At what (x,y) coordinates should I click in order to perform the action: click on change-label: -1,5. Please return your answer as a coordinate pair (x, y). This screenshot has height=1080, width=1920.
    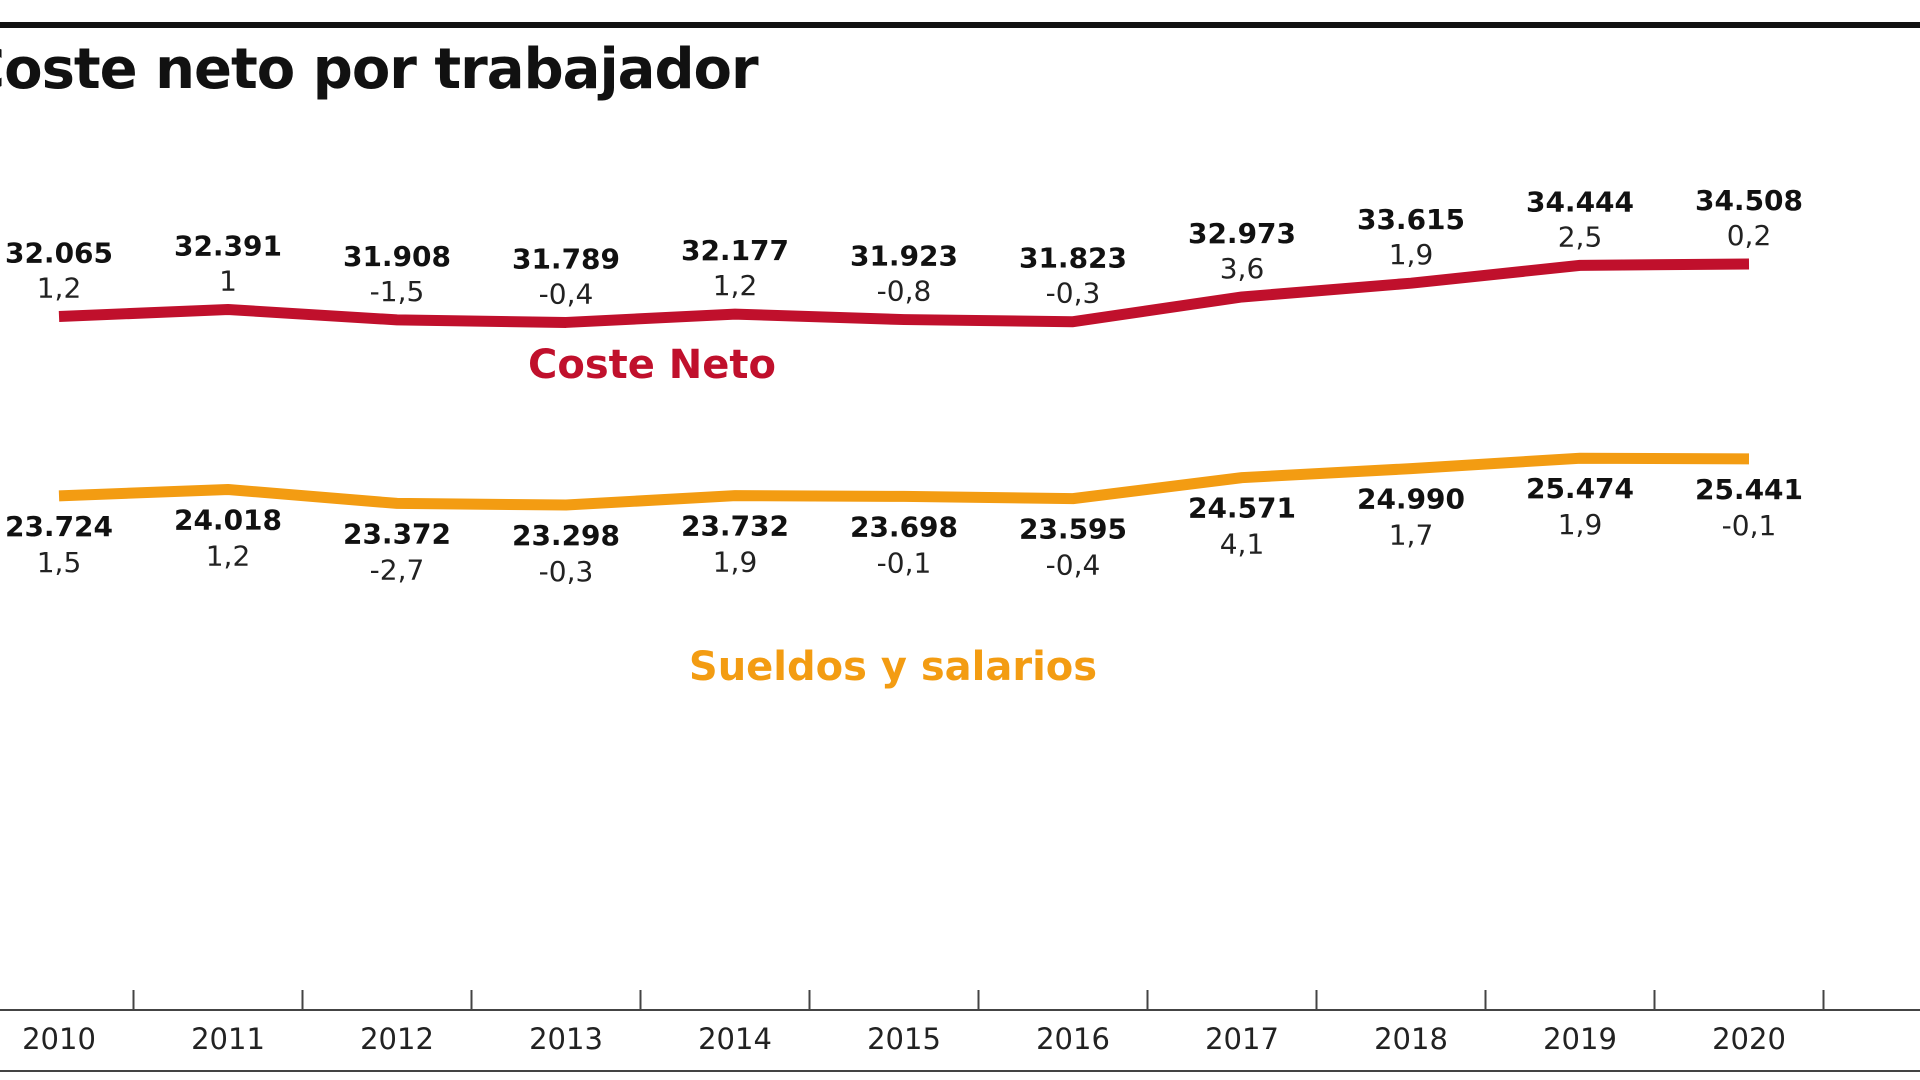
    Looking at the image, I should click on (397, 291).